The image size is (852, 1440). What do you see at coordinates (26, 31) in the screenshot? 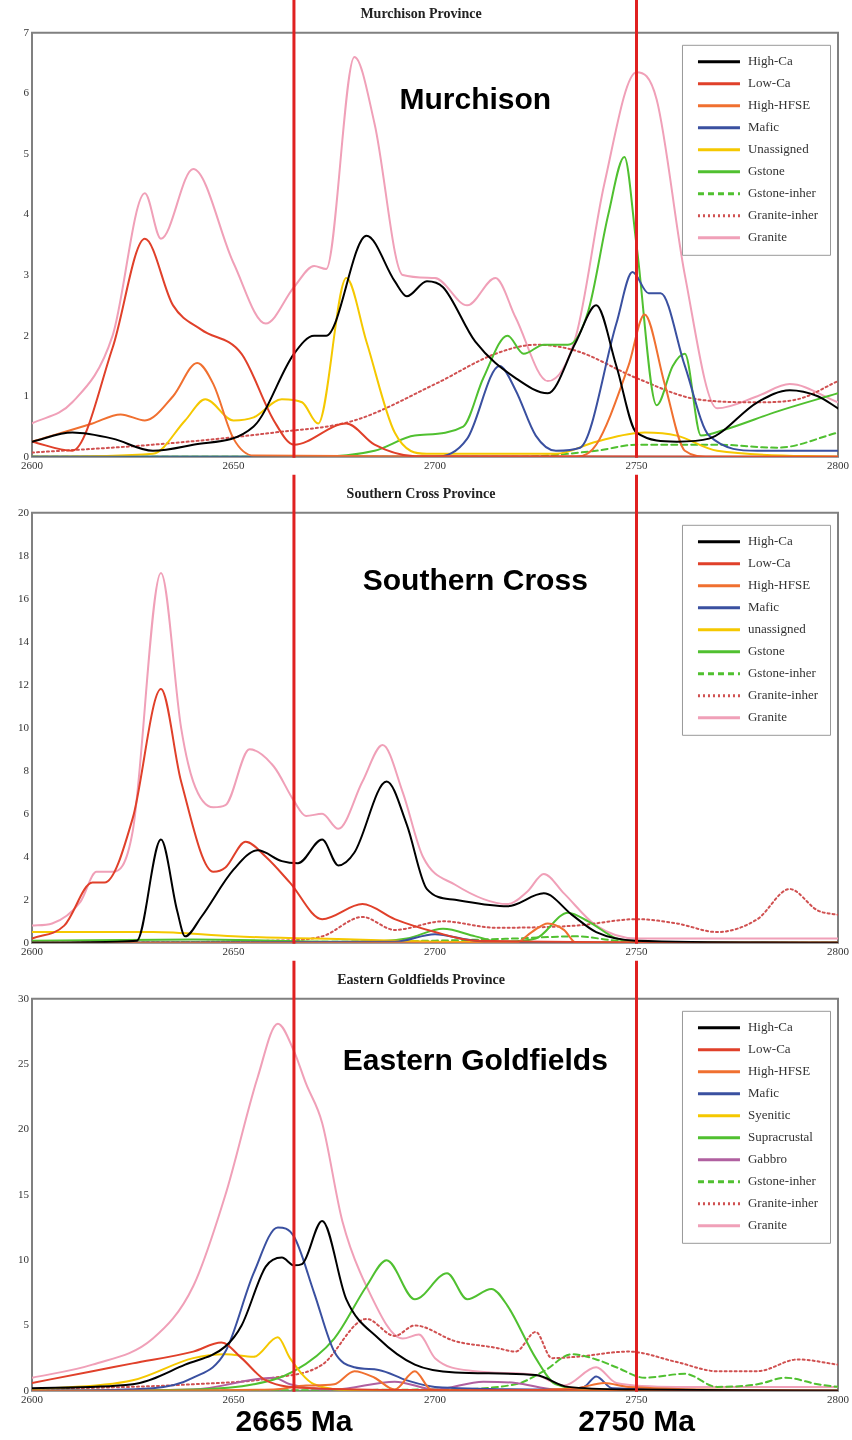
I see `y-tick-label: 7` at bounding box center [26, 31].